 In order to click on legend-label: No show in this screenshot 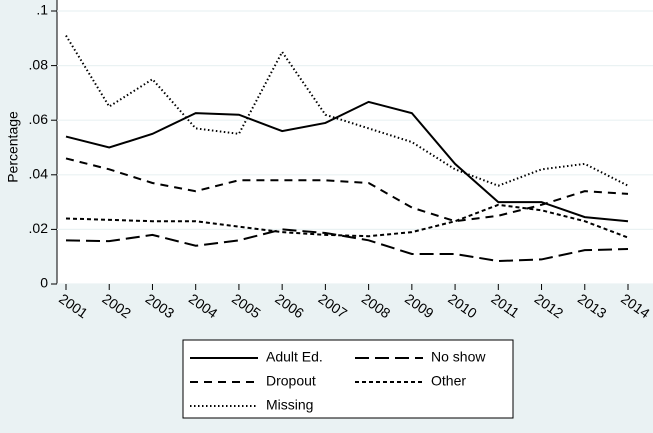, I will do `click(458, 357)`.